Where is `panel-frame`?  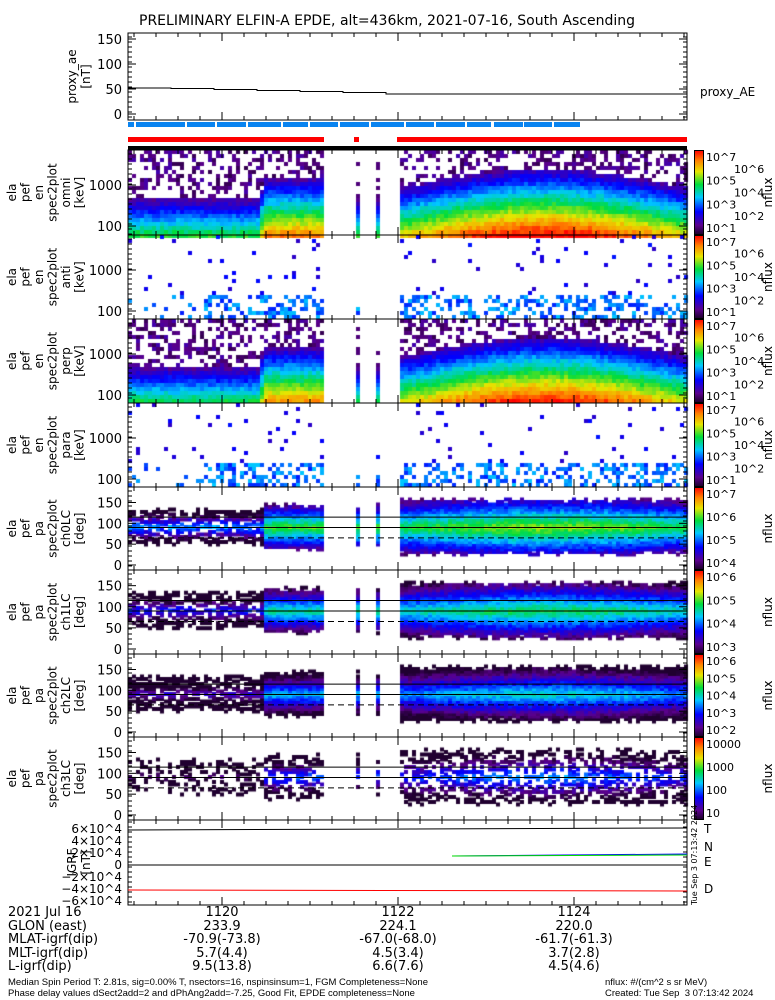
panel-frame is located at coordinates (407, 612).